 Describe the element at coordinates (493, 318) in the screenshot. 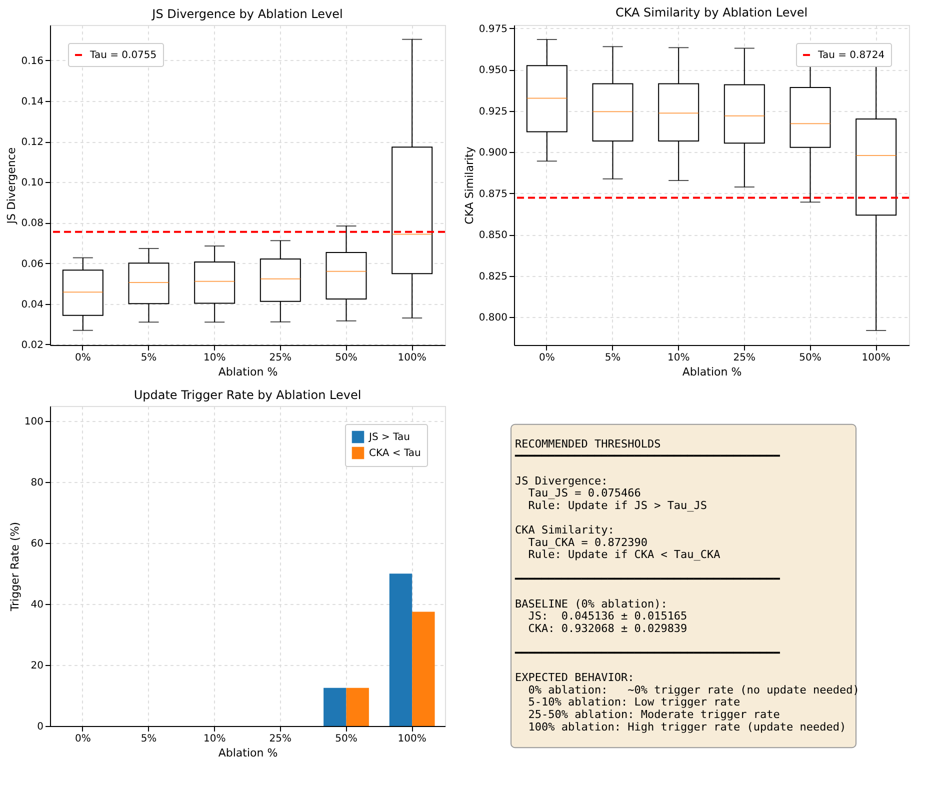

I see `y-tick-label: 0.800` at that location.